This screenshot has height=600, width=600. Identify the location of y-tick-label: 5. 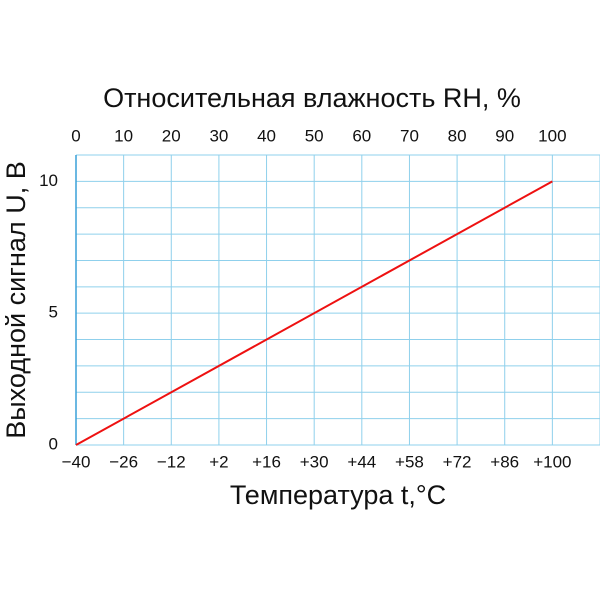
(53, 312).